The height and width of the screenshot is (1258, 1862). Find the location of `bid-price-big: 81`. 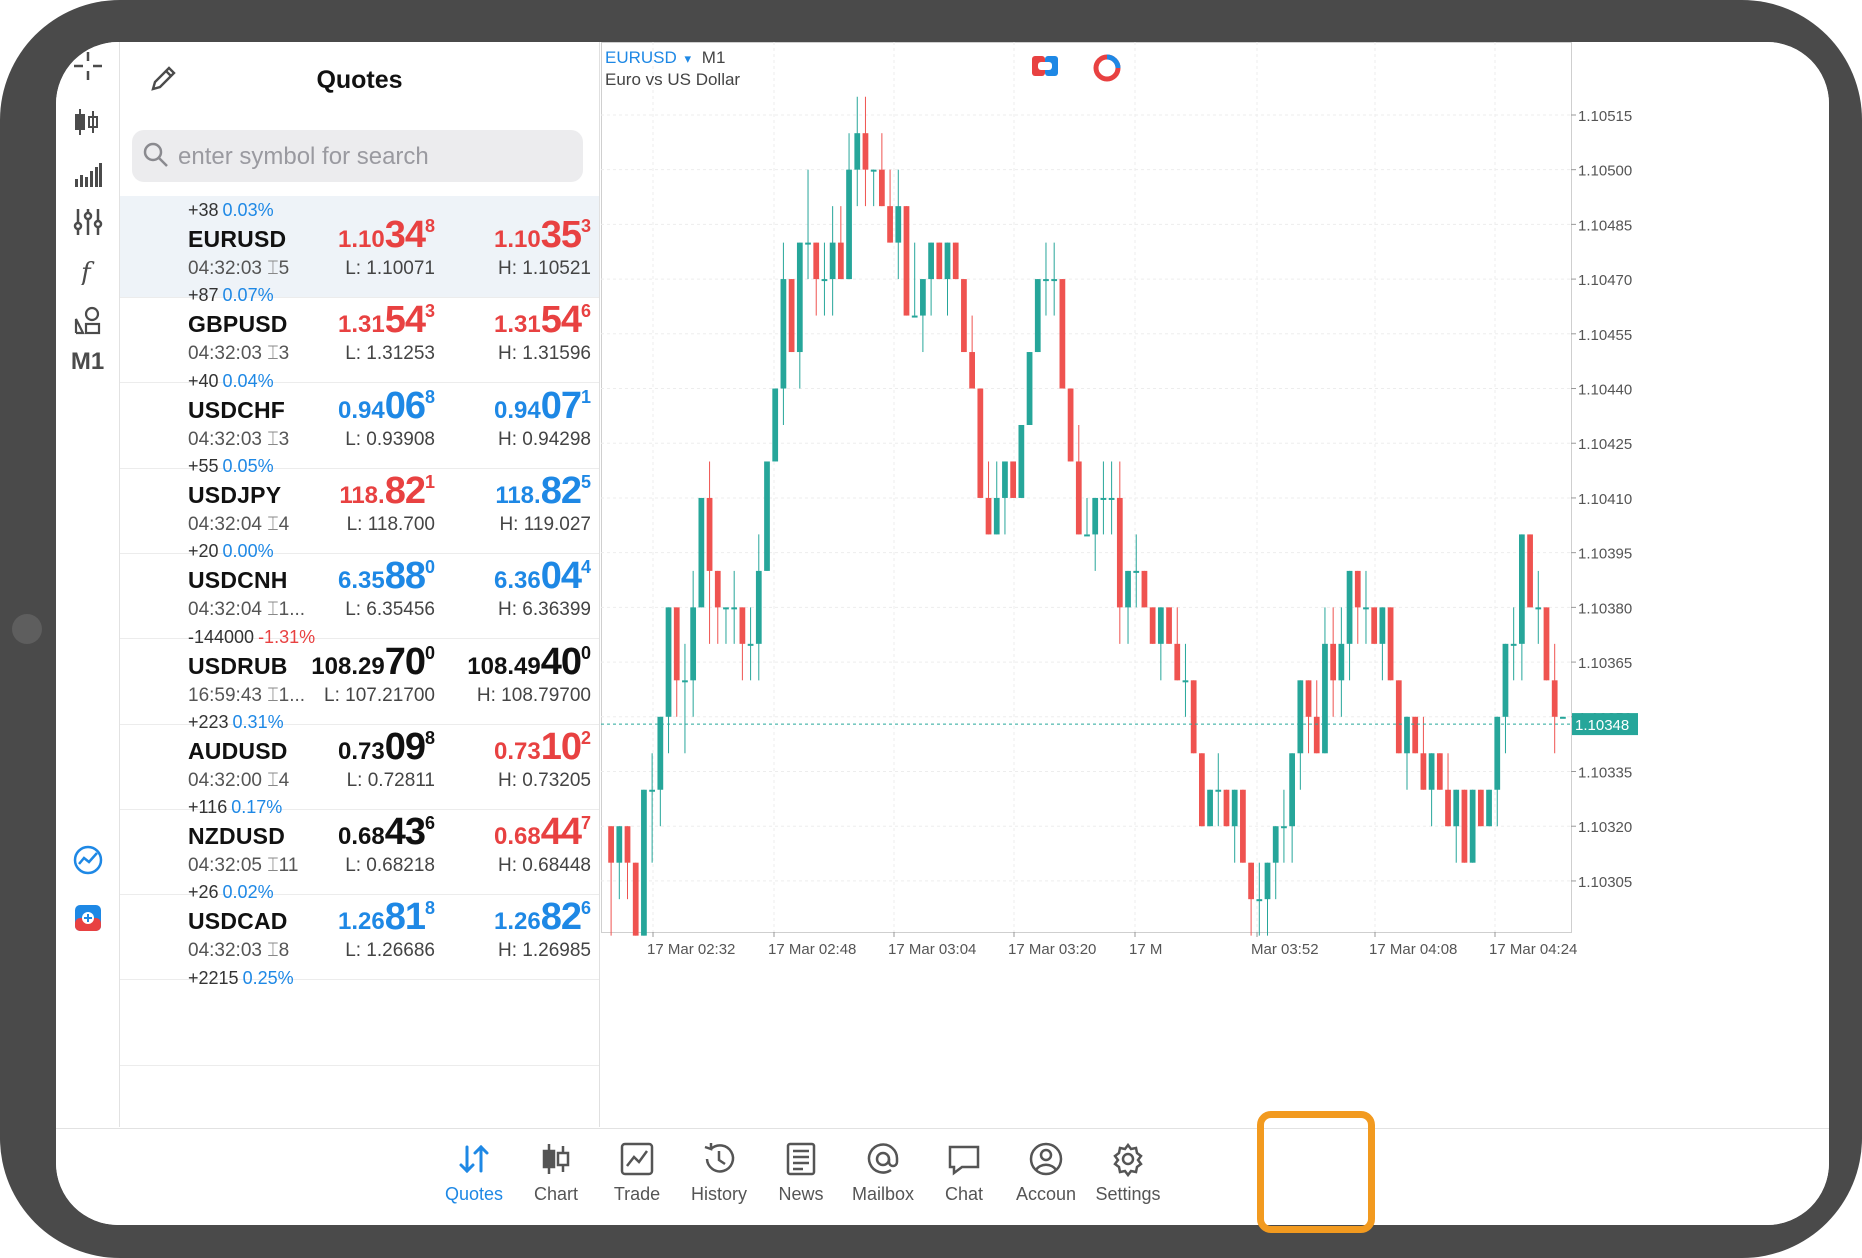

bid-price-big: 81 is located at coordinates (405, 917).